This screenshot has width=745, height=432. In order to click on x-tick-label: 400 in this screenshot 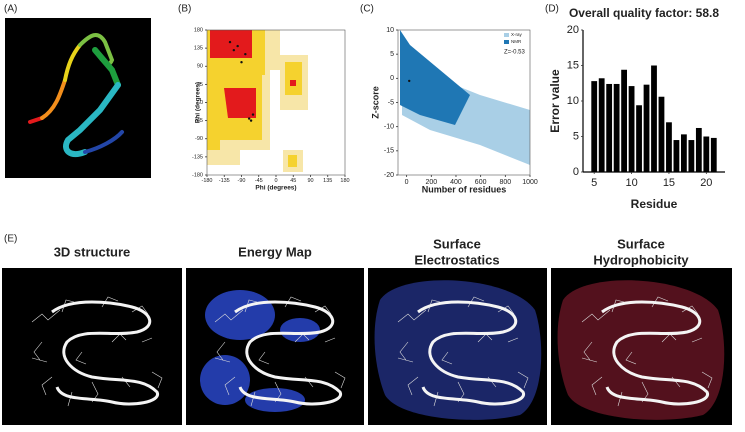, I will do `click(456, 182)`.